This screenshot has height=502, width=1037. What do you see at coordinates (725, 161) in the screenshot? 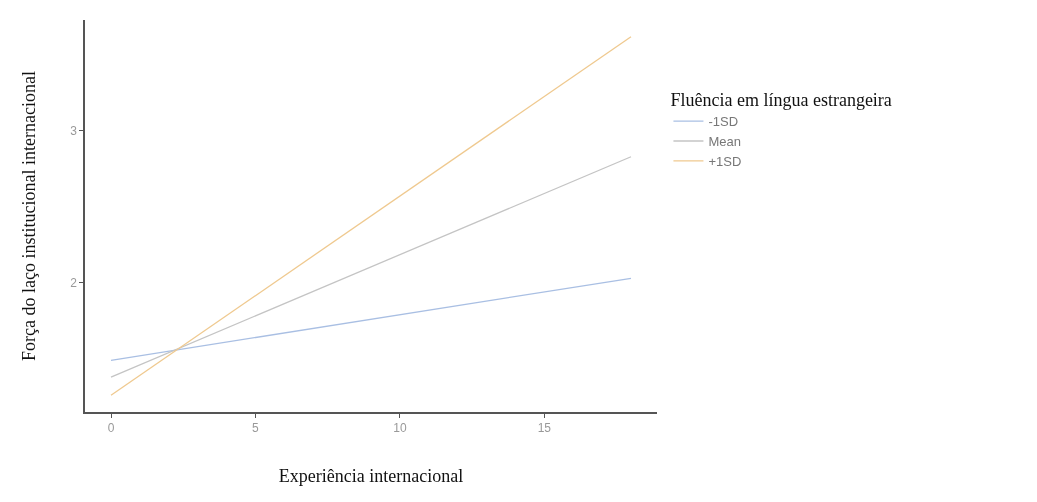
I see `legend-label: +1SD` at bounding box center [725, 161].